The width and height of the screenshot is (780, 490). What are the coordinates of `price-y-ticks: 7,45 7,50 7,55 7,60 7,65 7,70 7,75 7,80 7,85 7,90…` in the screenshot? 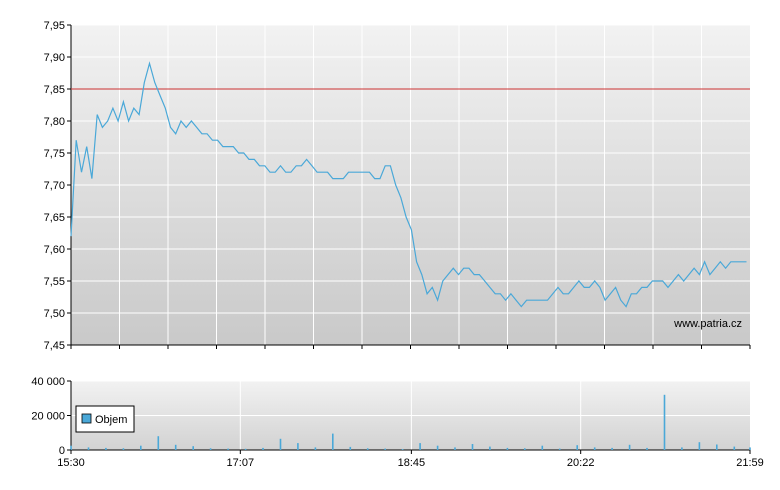 It's located at (57, 186).